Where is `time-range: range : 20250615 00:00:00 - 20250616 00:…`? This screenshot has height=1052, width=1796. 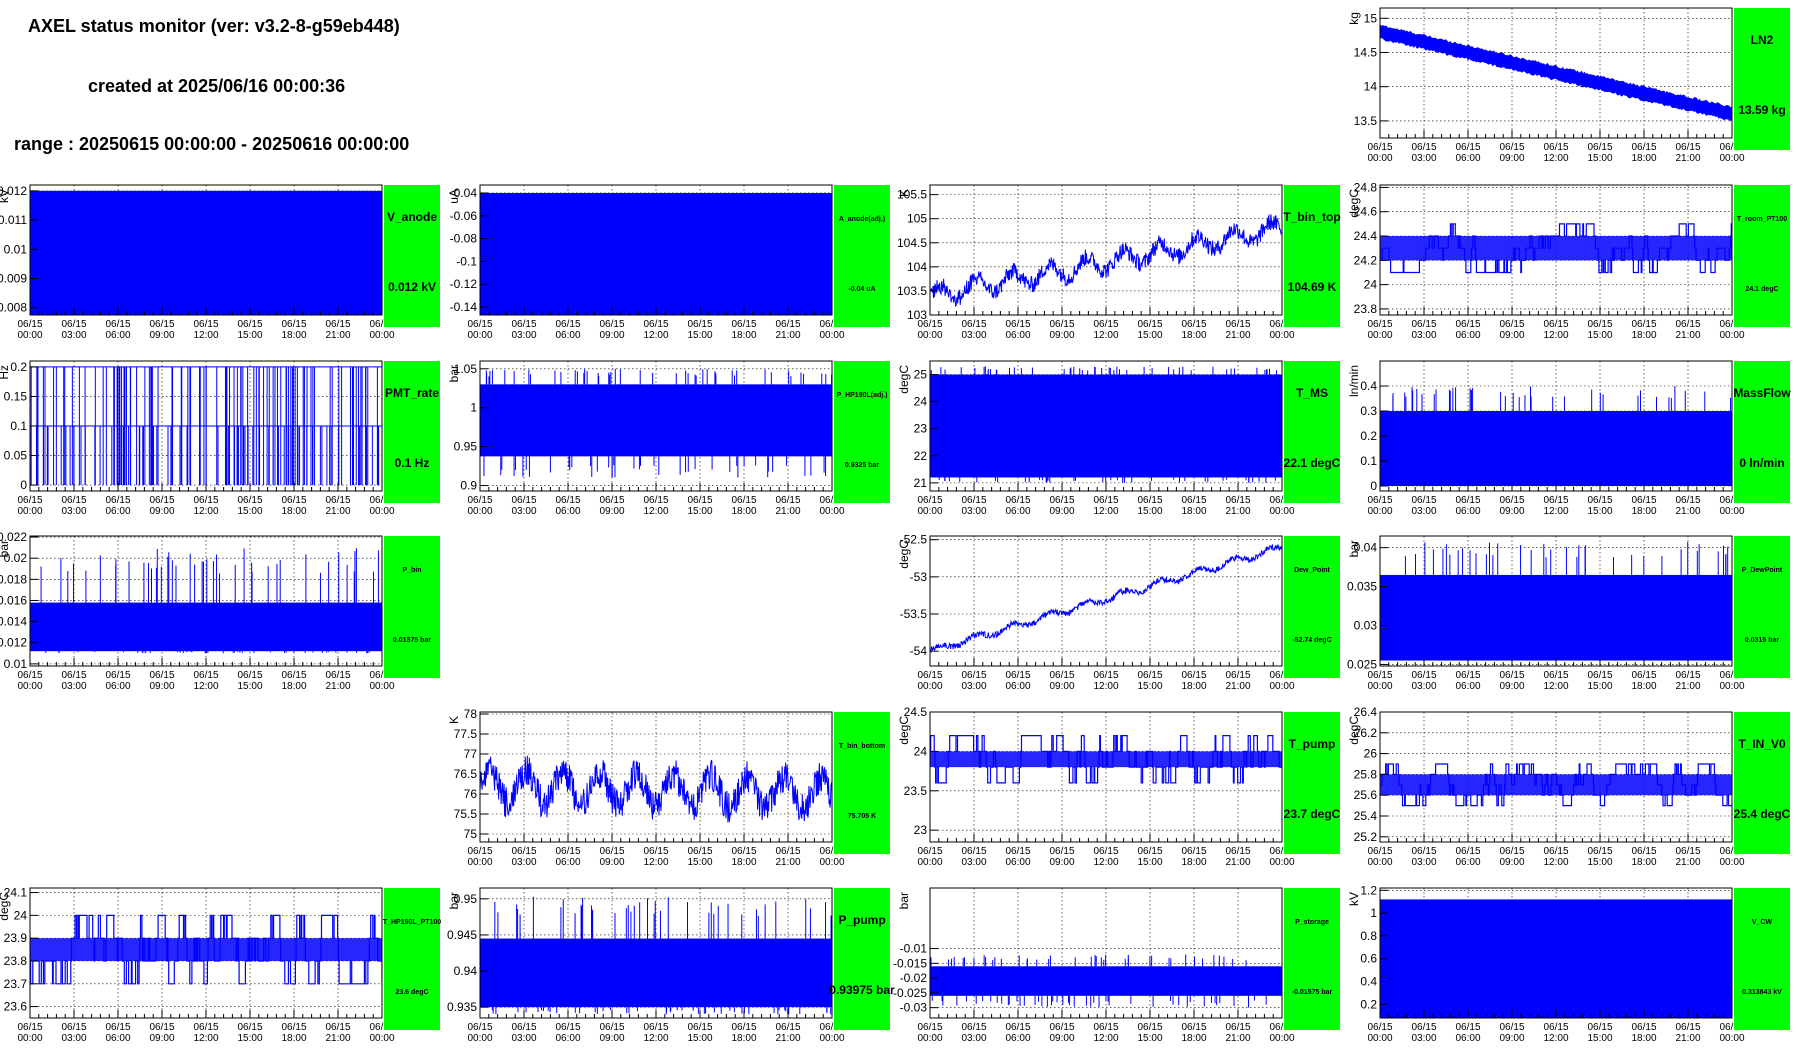 time-range: range : 20250615 00:00:00 - 20250616 00:… is located at coordinates (212, 144).